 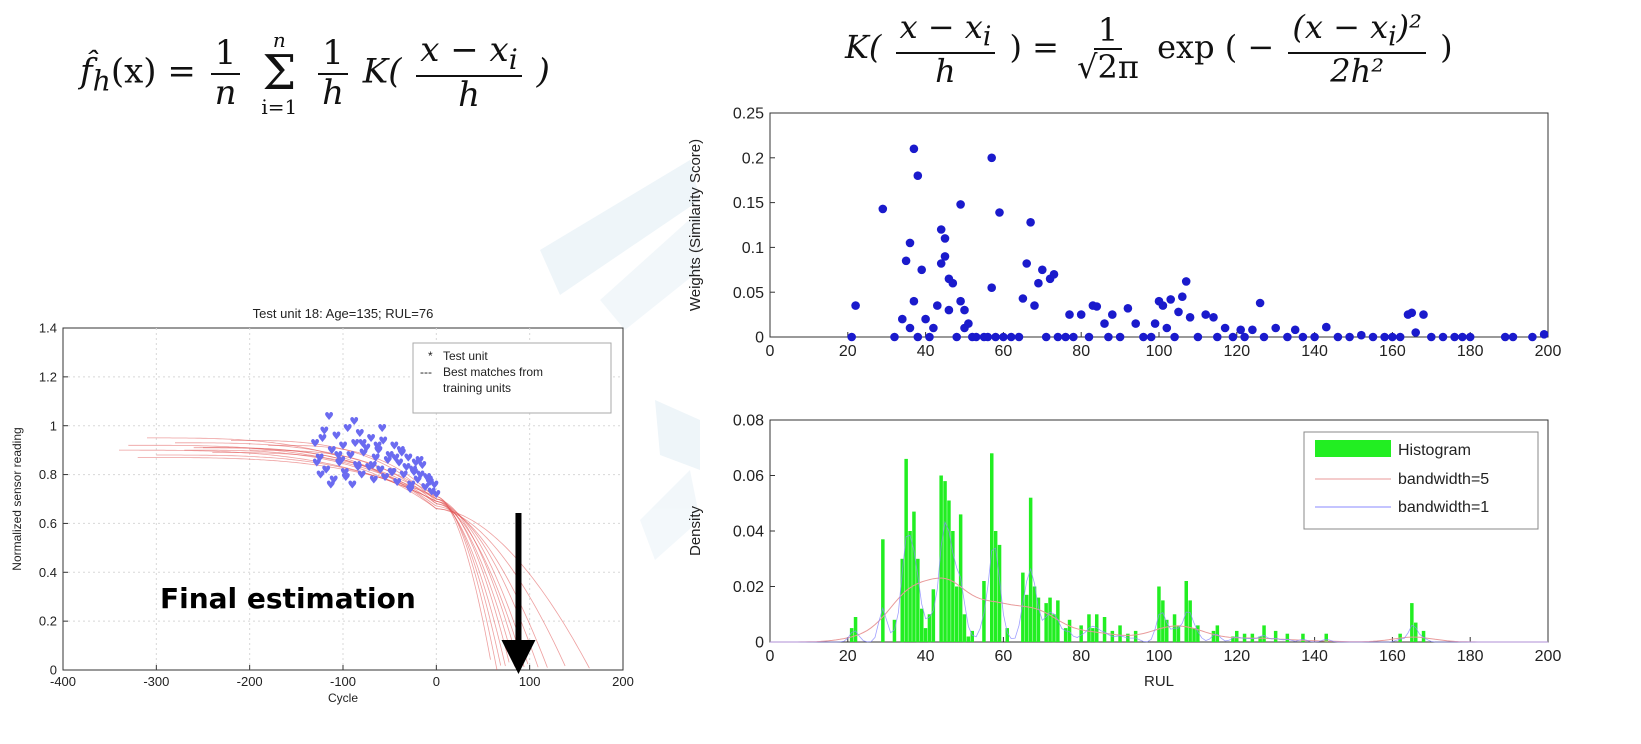 What do you see at coordinates (748, 293) in the screenshot?
I see `y-tick-label: 0.05` at bounding box center [748, 293].